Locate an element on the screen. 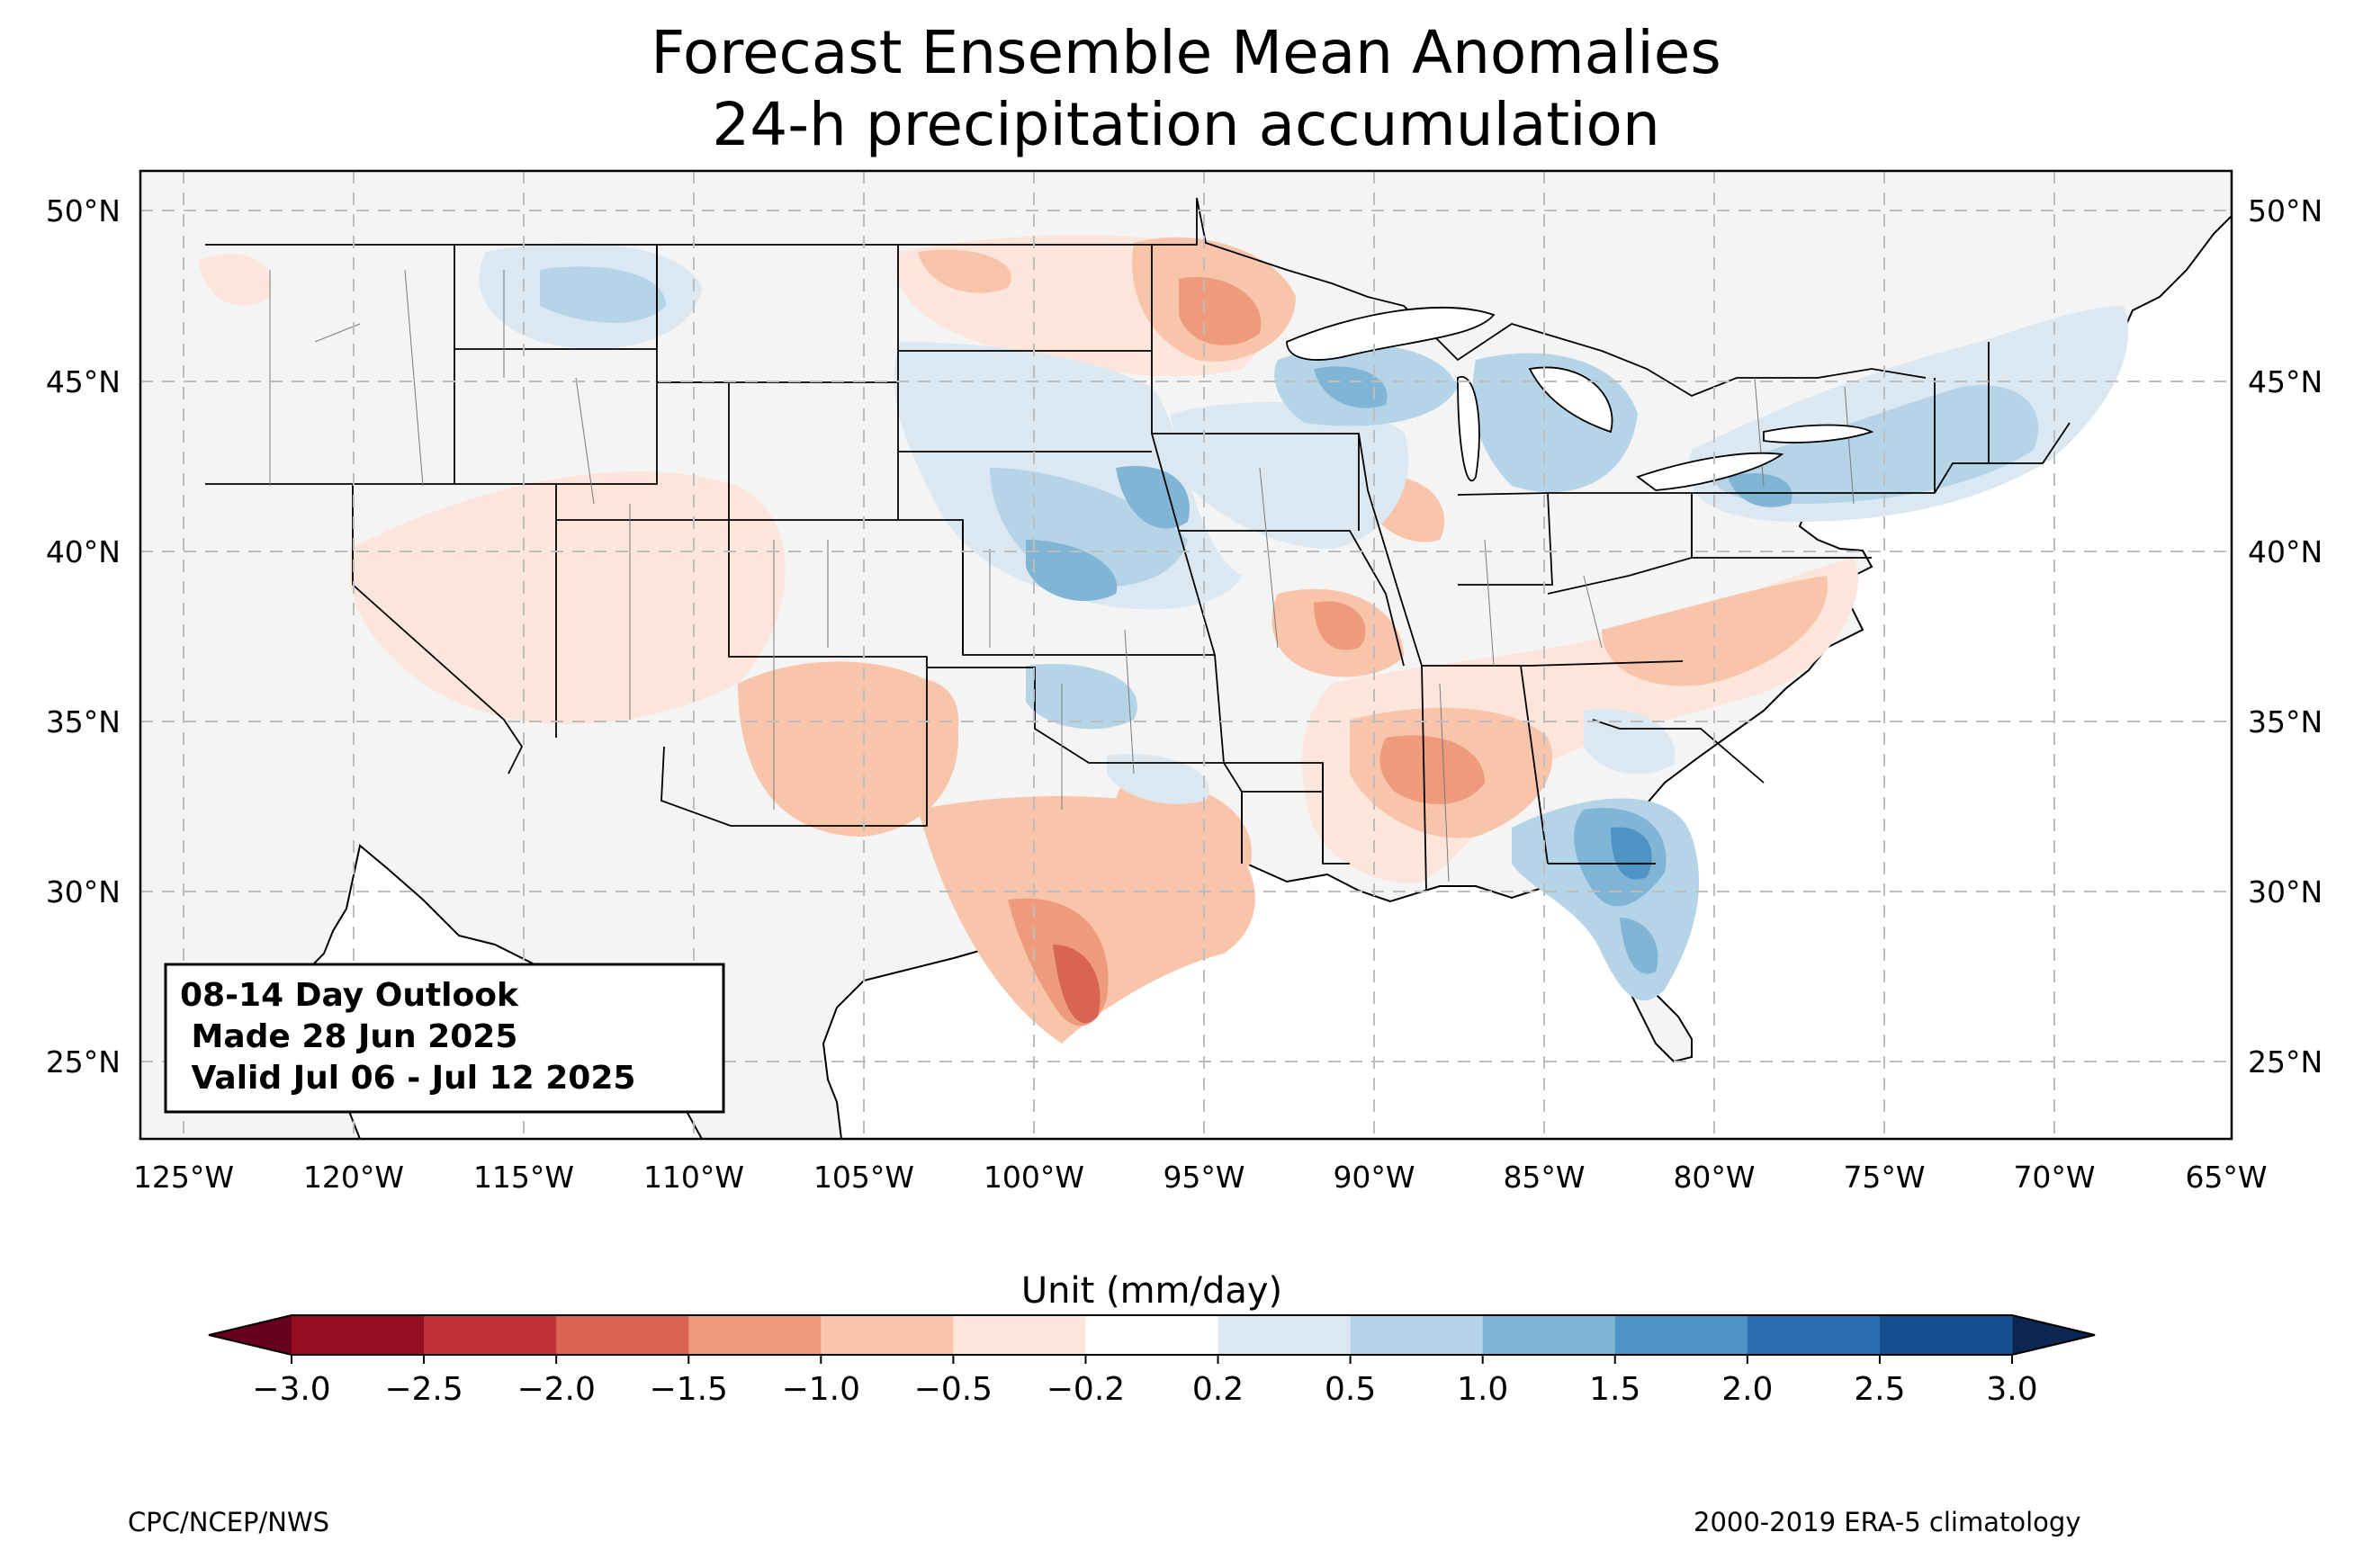 Image resolution: width=2372 pixels, height=1568 pixels. lat-tick-labels-right: 50°N 45°N 40°N 35°N 30°N 25°N is located at coordinates (2285, 636).